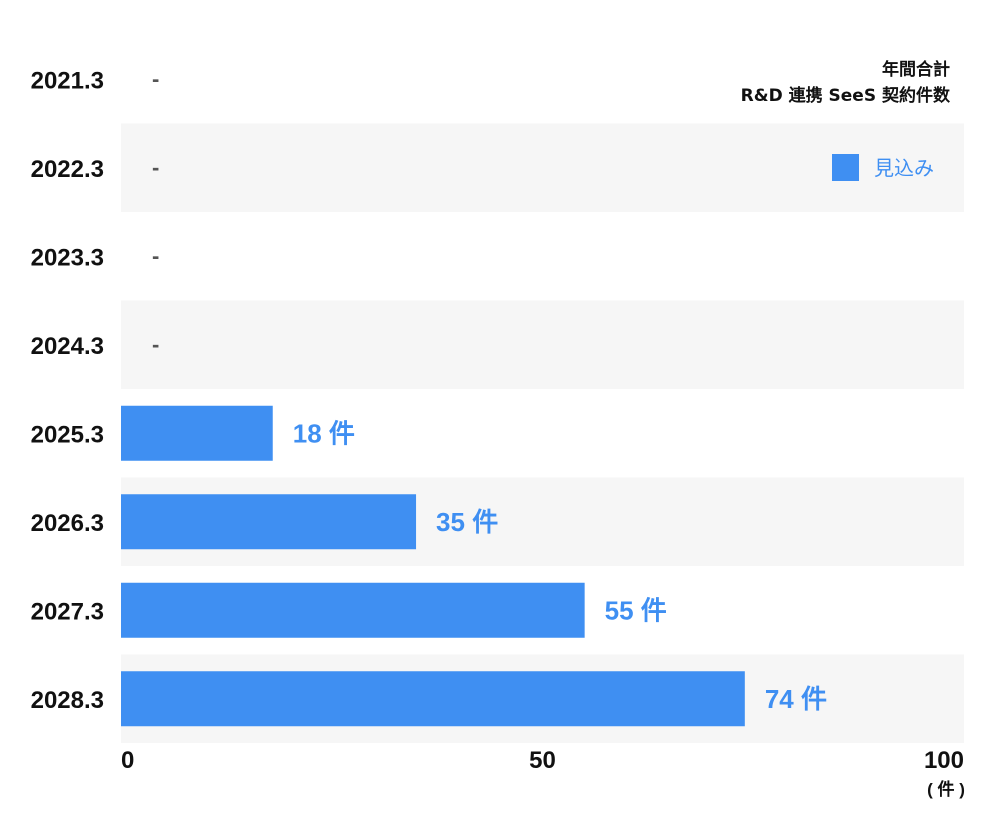  What do you see at coordinates (796, 699) in the screenshot?
I see `value-label: 74 件` at bounding box center [796, 699].